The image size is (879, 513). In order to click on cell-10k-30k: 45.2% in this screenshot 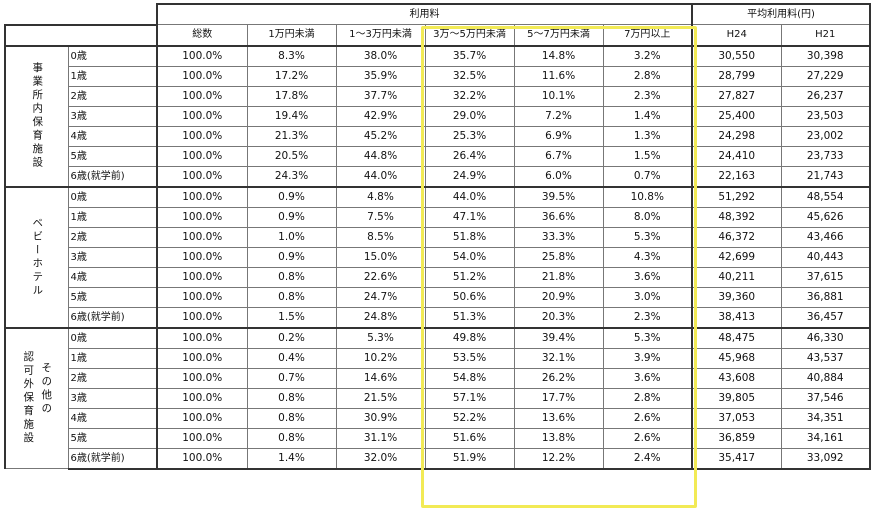, I will do `click(380, 136)`.